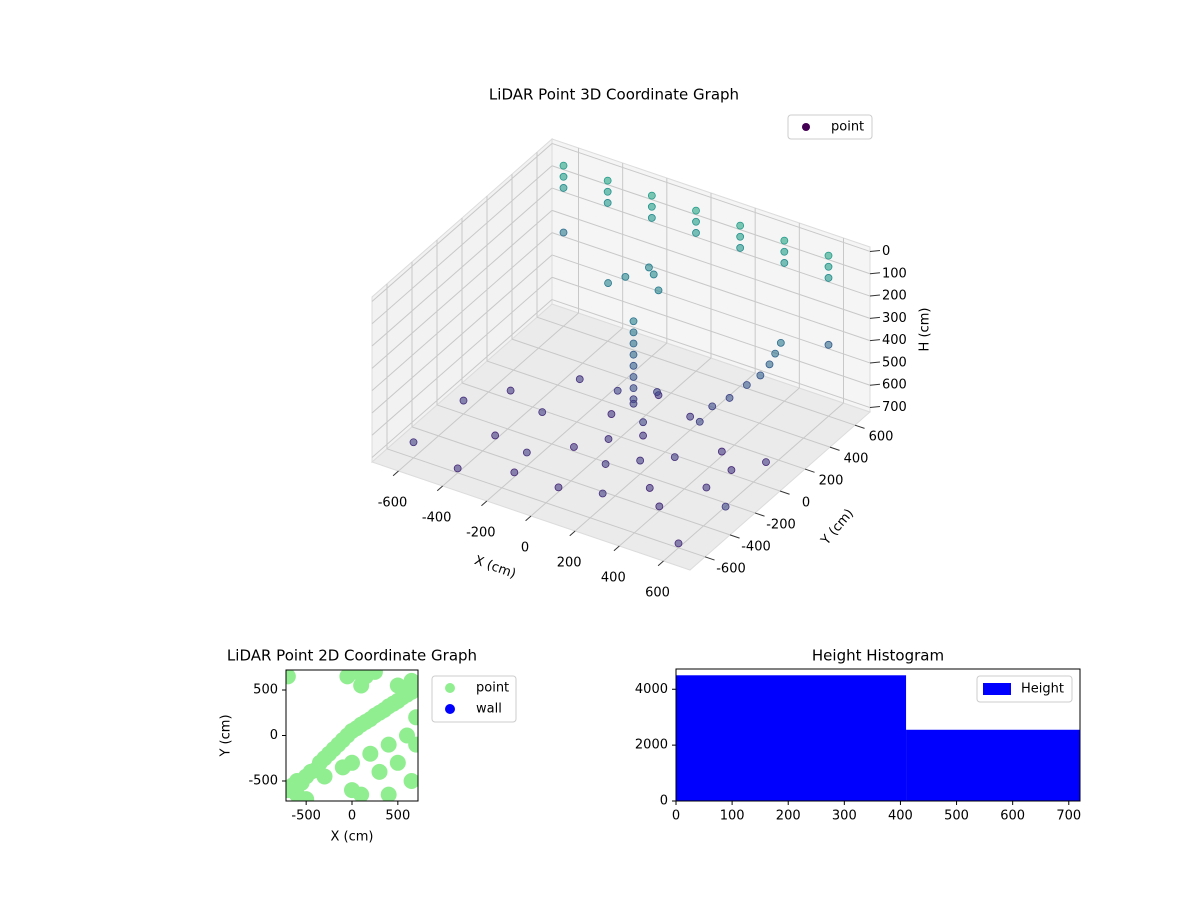 The height and width of the screenshot is (900, 1200). I want to click on x-tick-label: -200, so click(481, 533).